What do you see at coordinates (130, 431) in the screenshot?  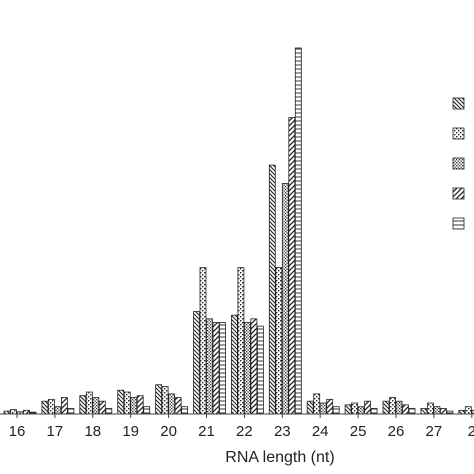 I see `x-tick-label-19: 19` at bounding box center [130, 431].